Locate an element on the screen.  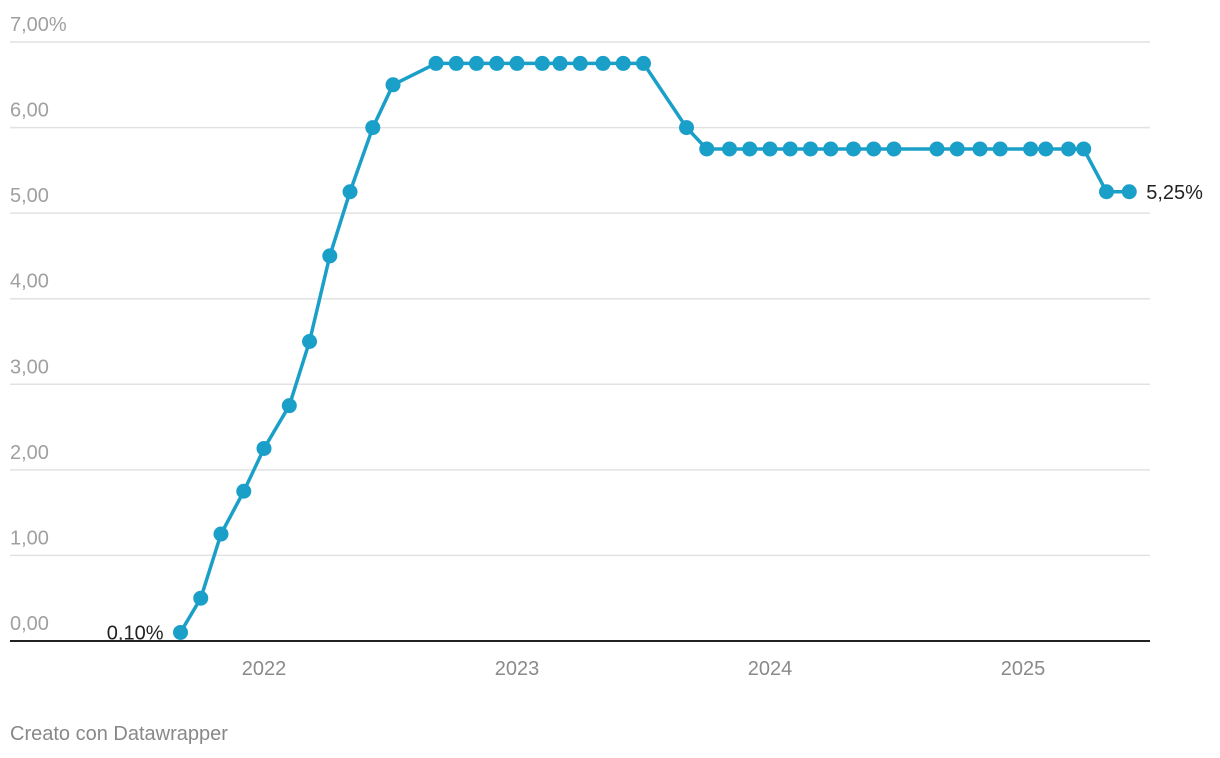
y-tick-label: 2,00 is located at coordinates (29, 453).